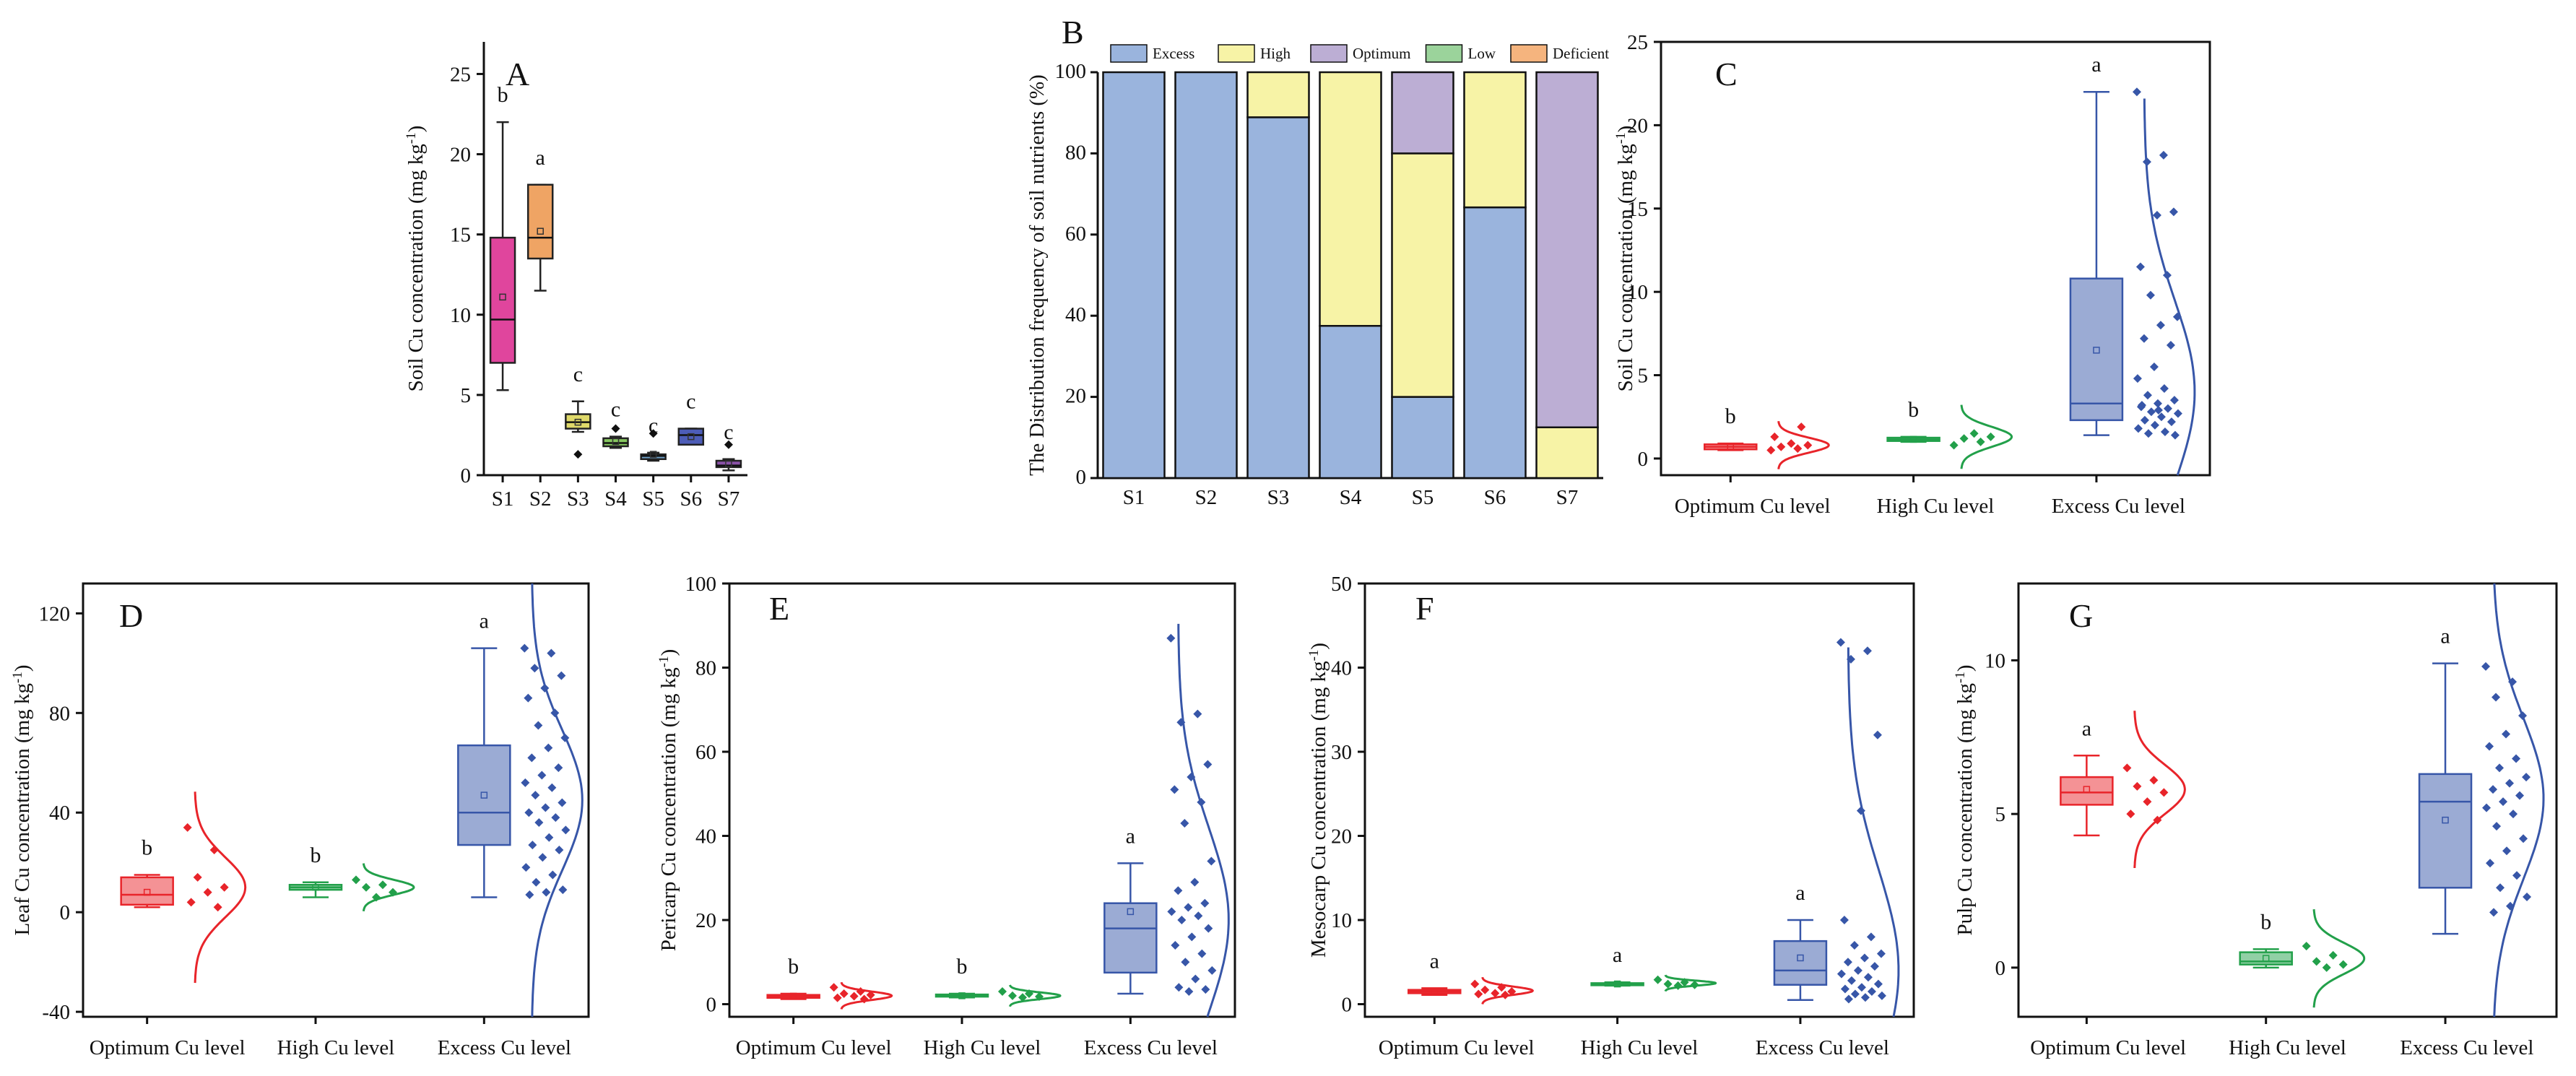  I want to click on panel-letter: A, so click(517, 74).